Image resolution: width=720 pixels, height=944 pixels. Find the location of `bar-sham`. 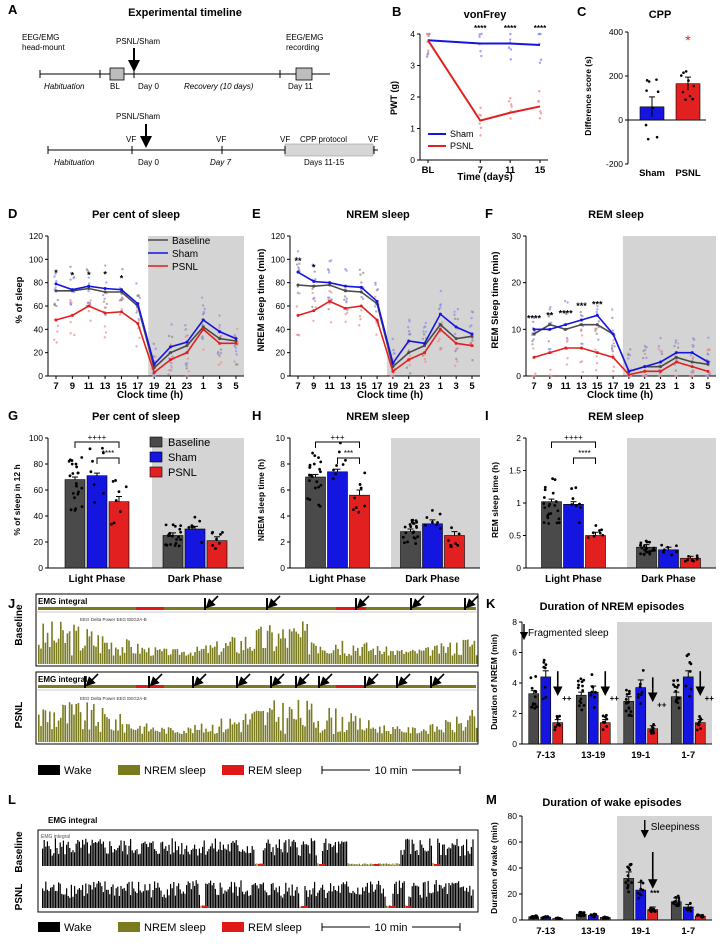

bar-sham is located at coordinates (593, 718).